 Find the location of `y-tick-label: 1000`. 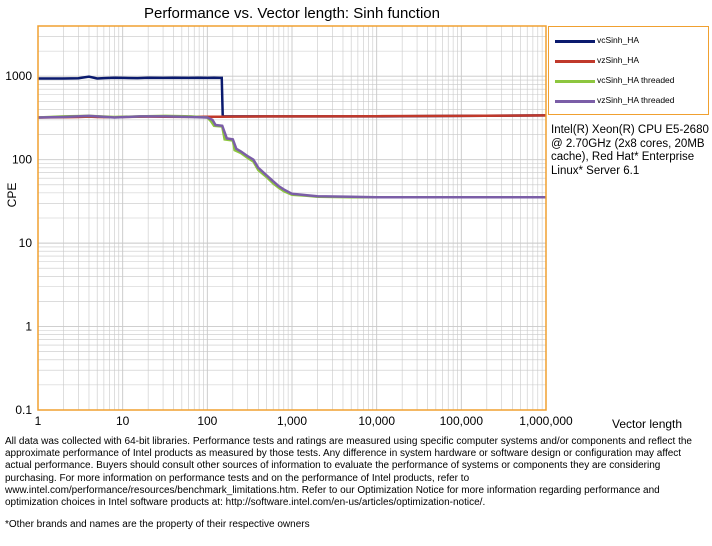

y-tick-label: 1000 is located at coordinates (18, 76).